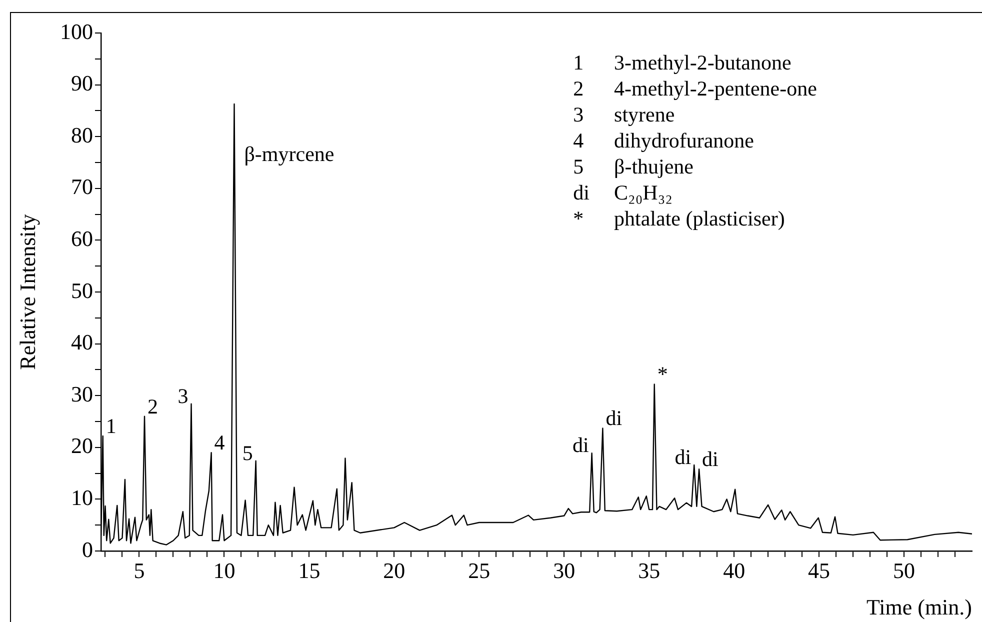 The image size is (982, 622). Describe the element at coordinates (289, 154) in the screenshot. I see `annotation: β-myrcene` at that location.